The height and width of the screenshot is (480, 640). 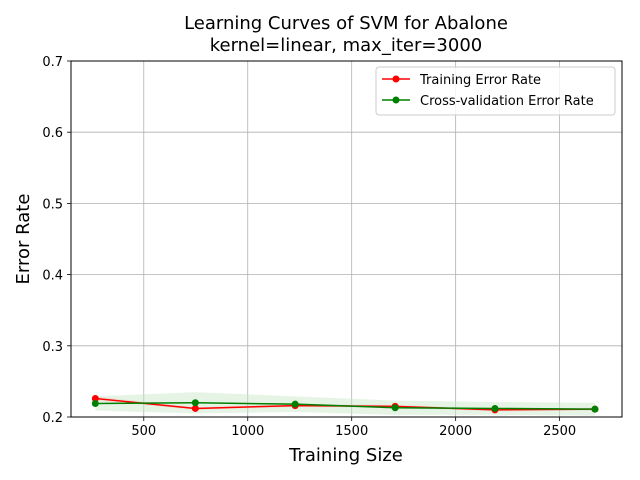 I want to click on x-tick-label: 2000, so click(x=455, y=431).